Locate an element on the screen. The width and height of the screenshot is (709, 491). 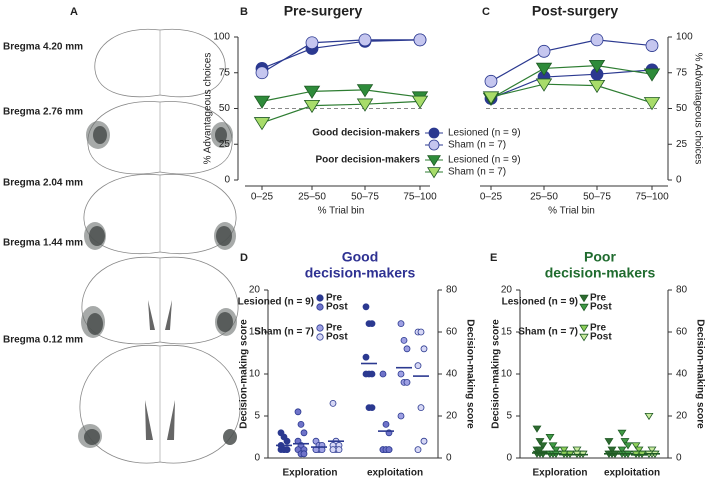
y-tick-label: 10 is located at coordinates (507, 374).